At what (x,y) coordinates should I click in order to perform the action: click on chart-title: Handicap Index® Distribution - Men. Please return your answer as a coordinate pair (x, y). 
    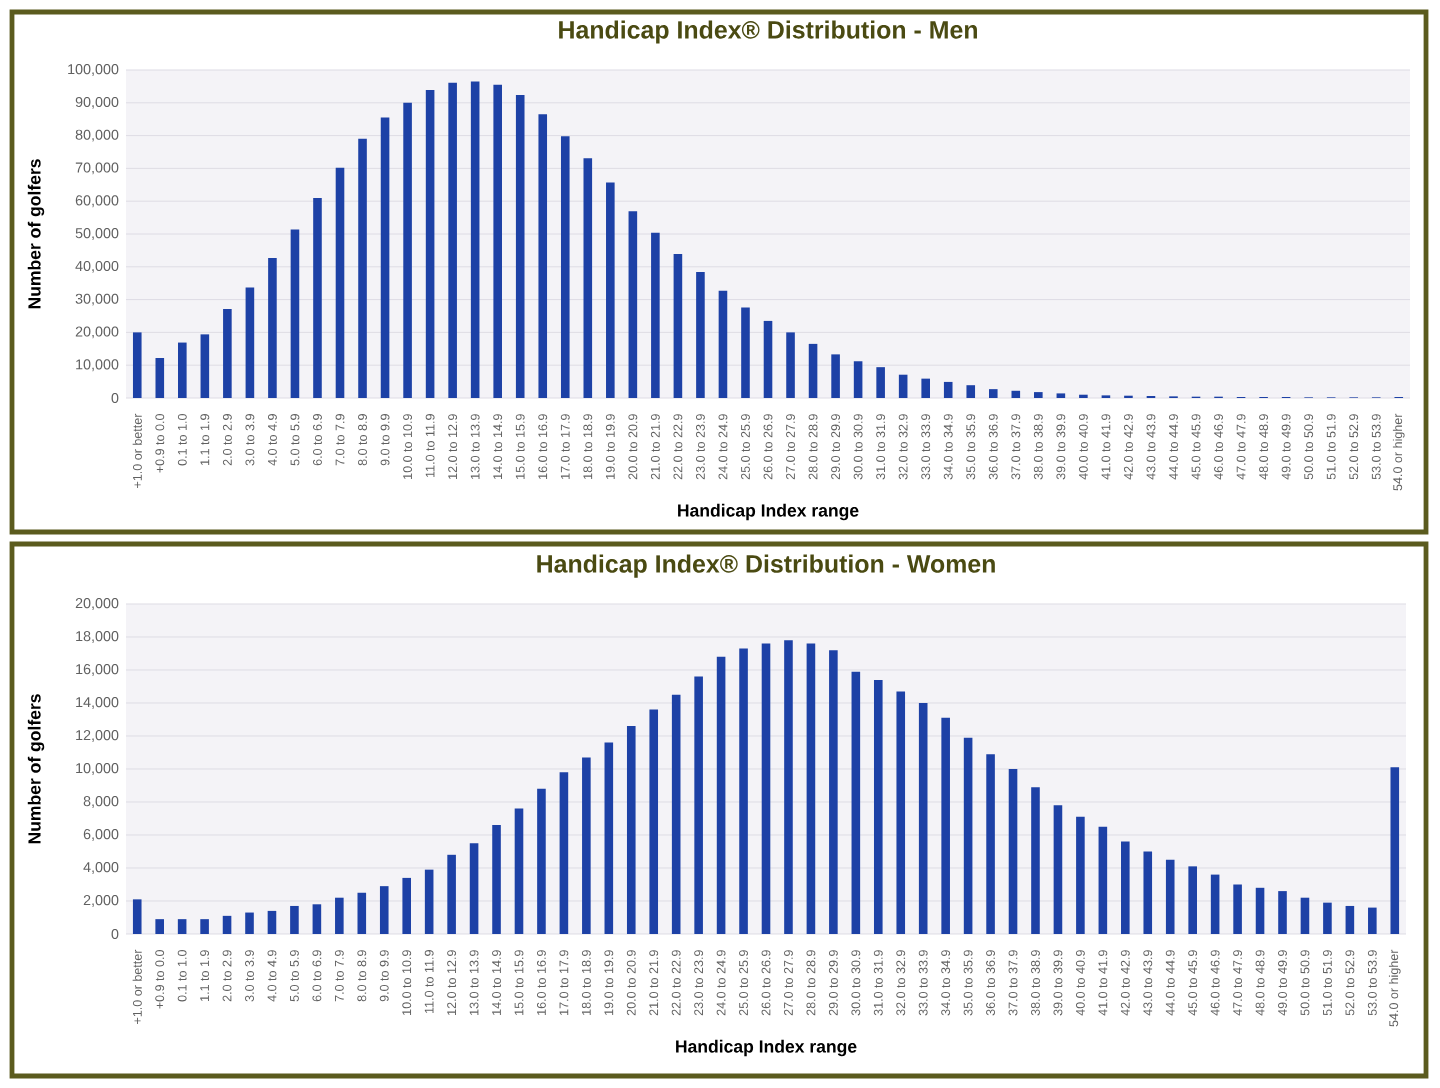
    Looking at the image, I should click on (768, 32).